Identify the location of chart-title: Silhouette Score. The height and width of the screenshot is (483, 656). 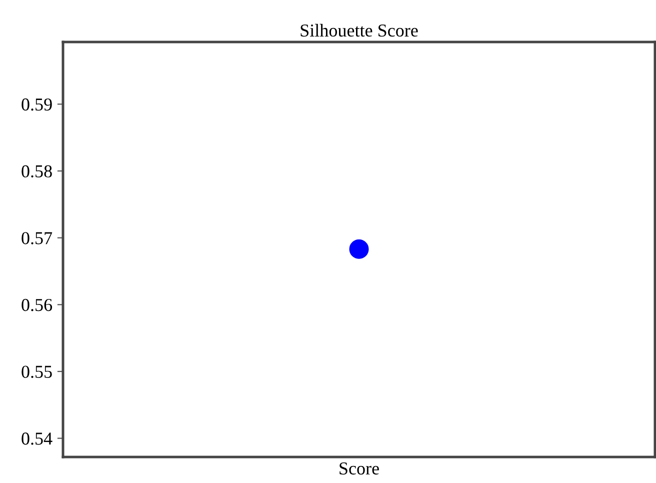
(359, 30).